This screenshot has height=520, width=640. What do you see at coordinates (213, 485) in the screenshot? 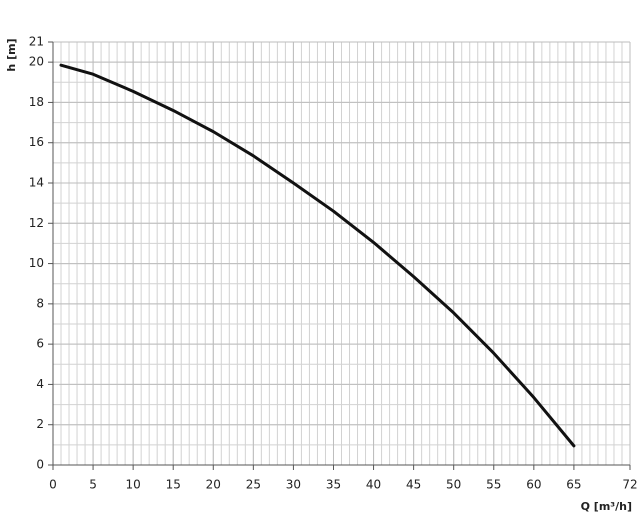
I see `x-tick-label: 20` at bounding box center [213, 485].